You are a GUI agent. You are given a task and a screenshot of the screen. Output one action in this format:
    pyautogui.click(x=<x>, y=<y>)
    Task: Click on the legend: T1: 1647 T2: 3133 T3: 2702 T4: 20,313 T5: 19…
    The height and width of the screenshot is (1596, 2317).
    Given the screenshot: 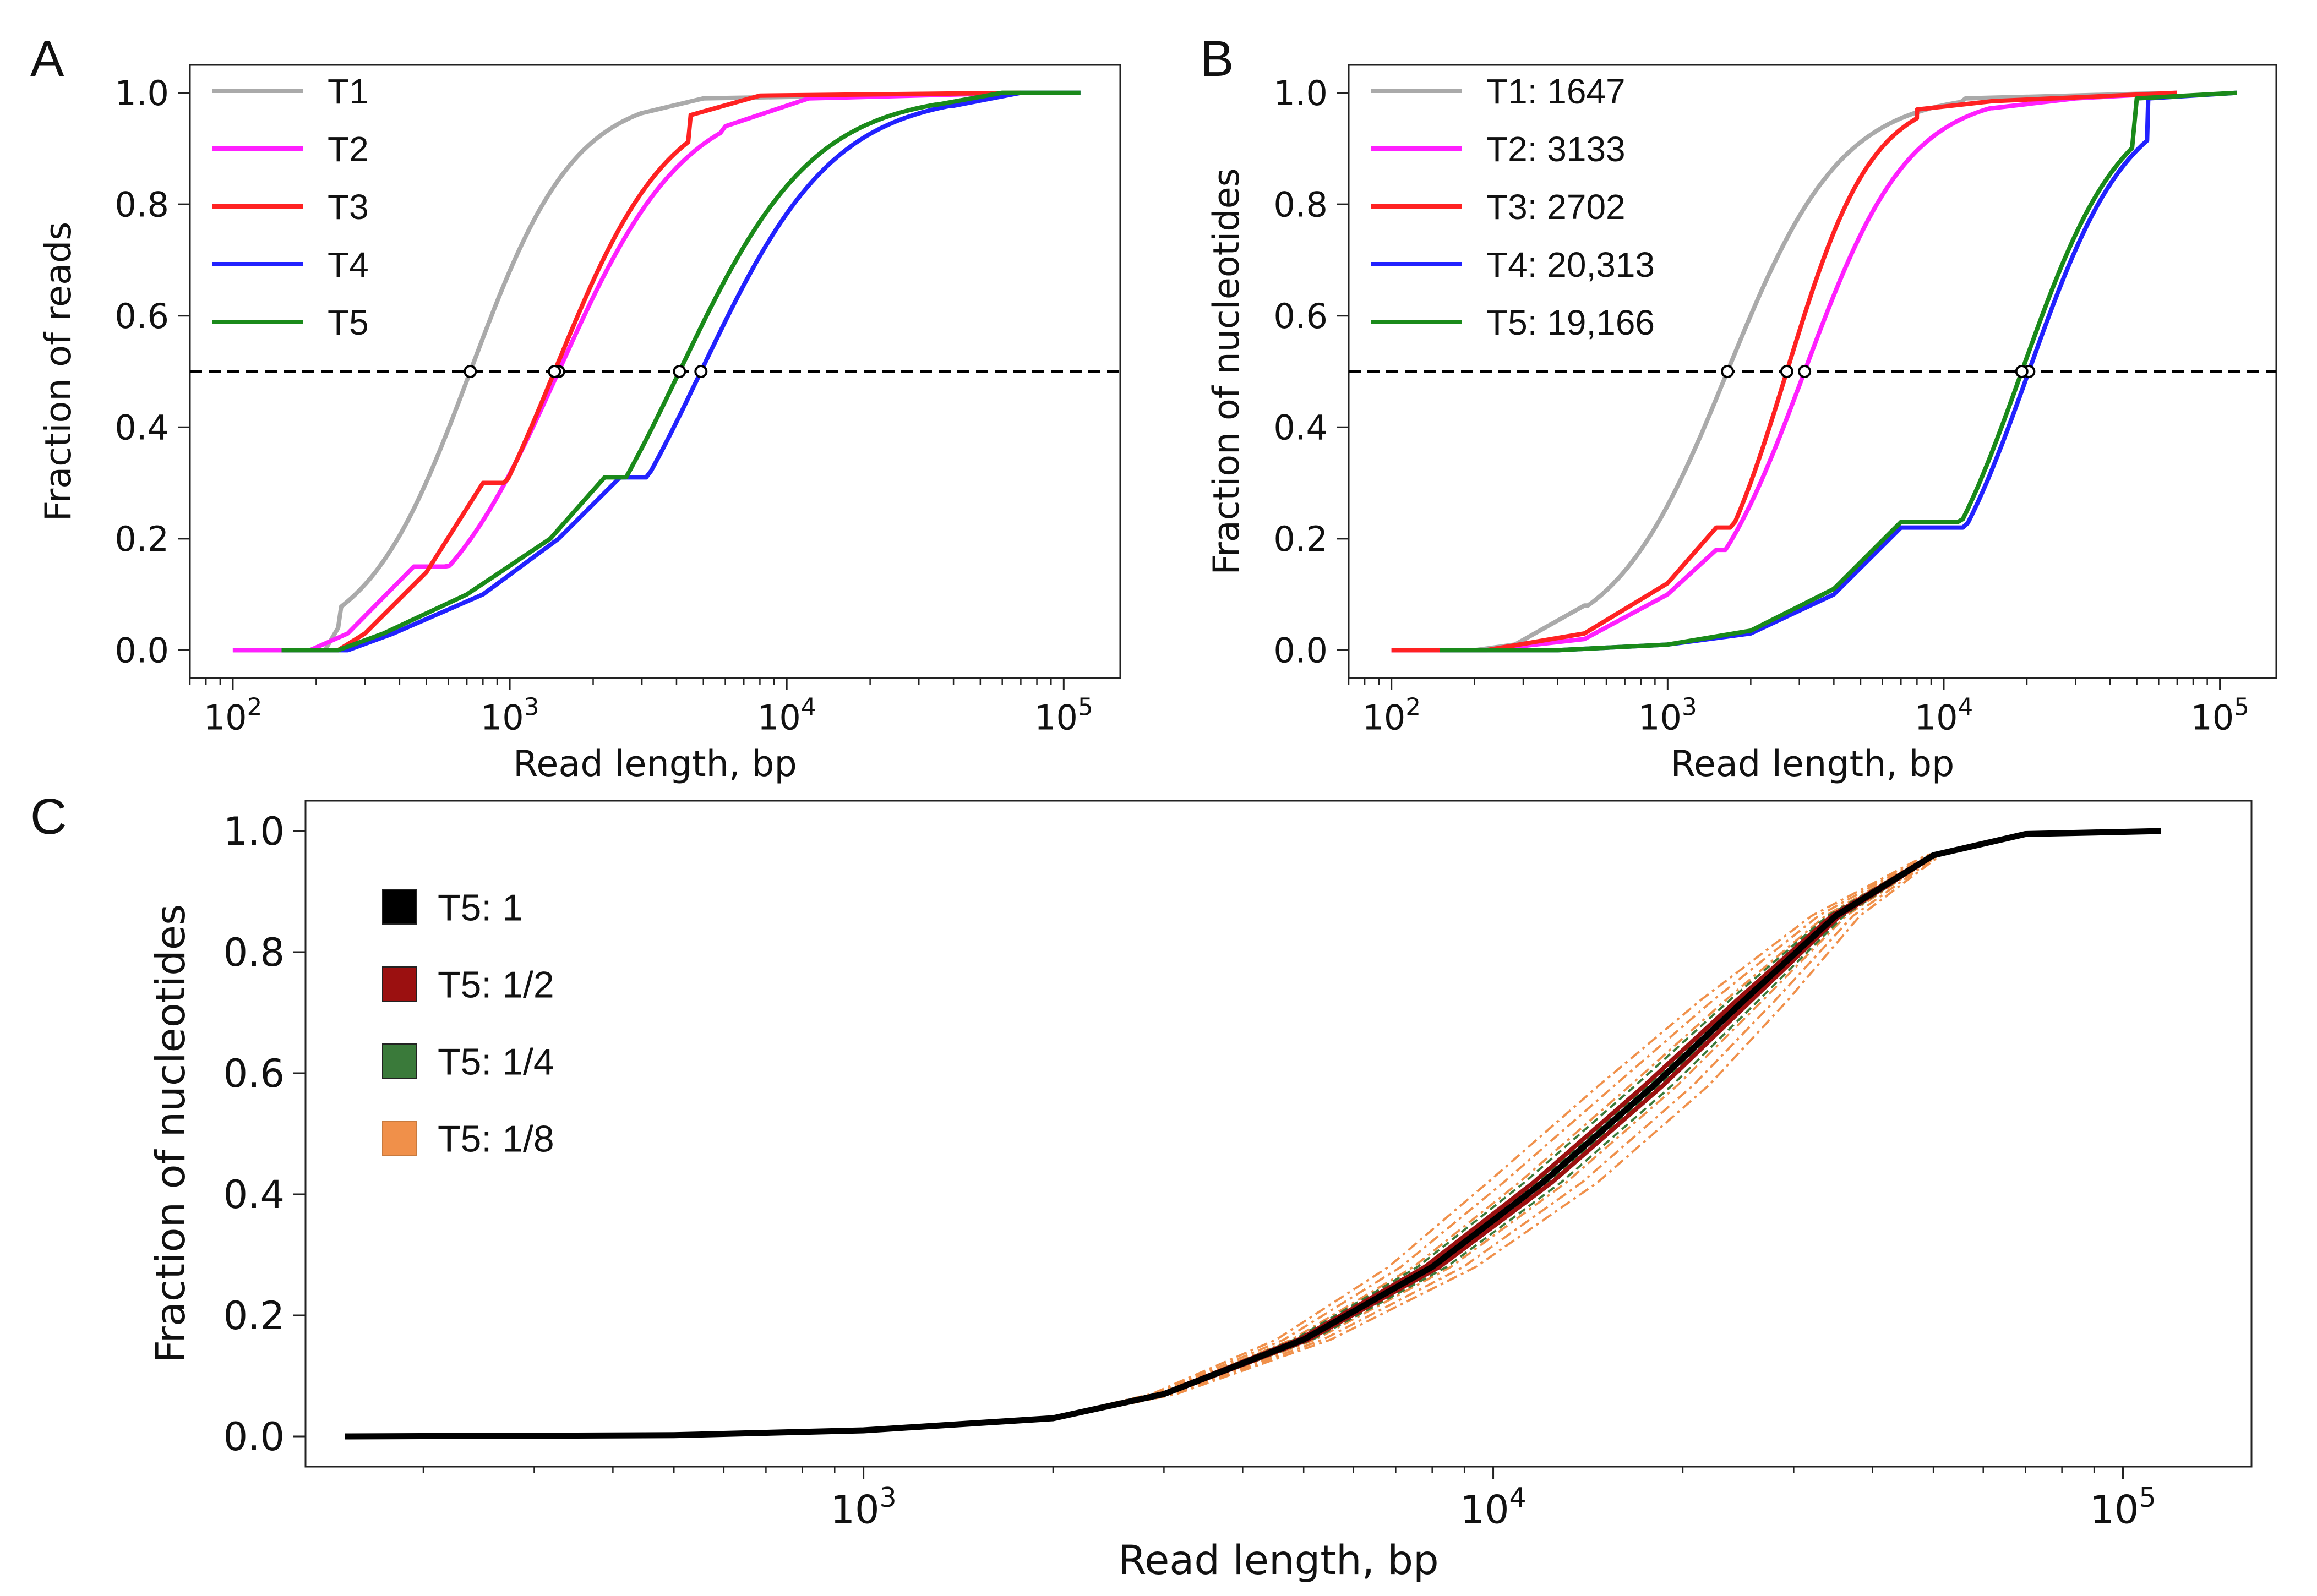 What is the action you would take?
    pyautogui.click(x=1513, y=207)
    